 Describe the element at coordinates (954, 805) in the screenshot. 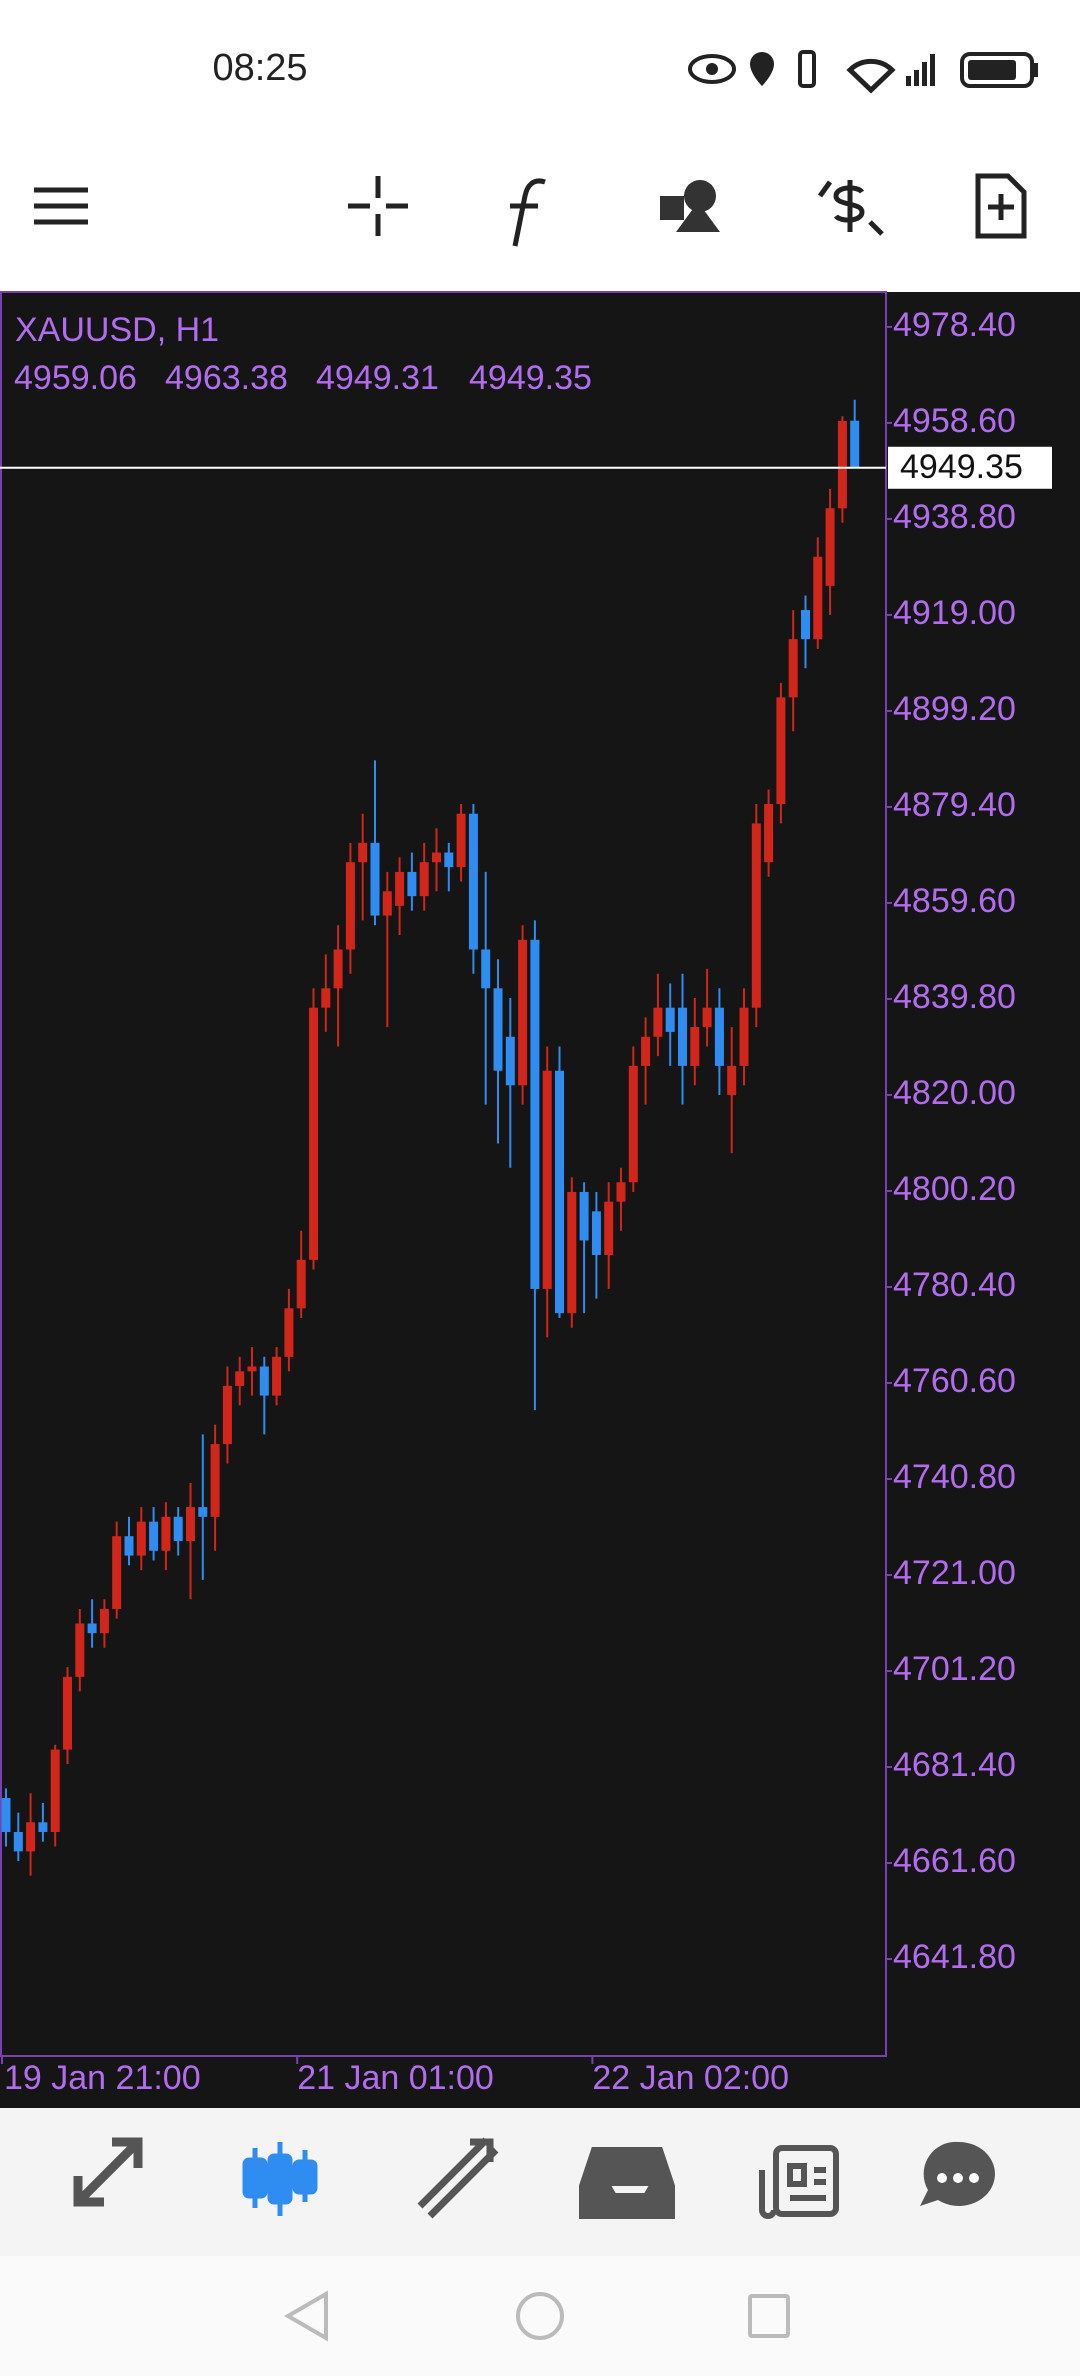

I see `y-tick-label: 4879.40` at that location.